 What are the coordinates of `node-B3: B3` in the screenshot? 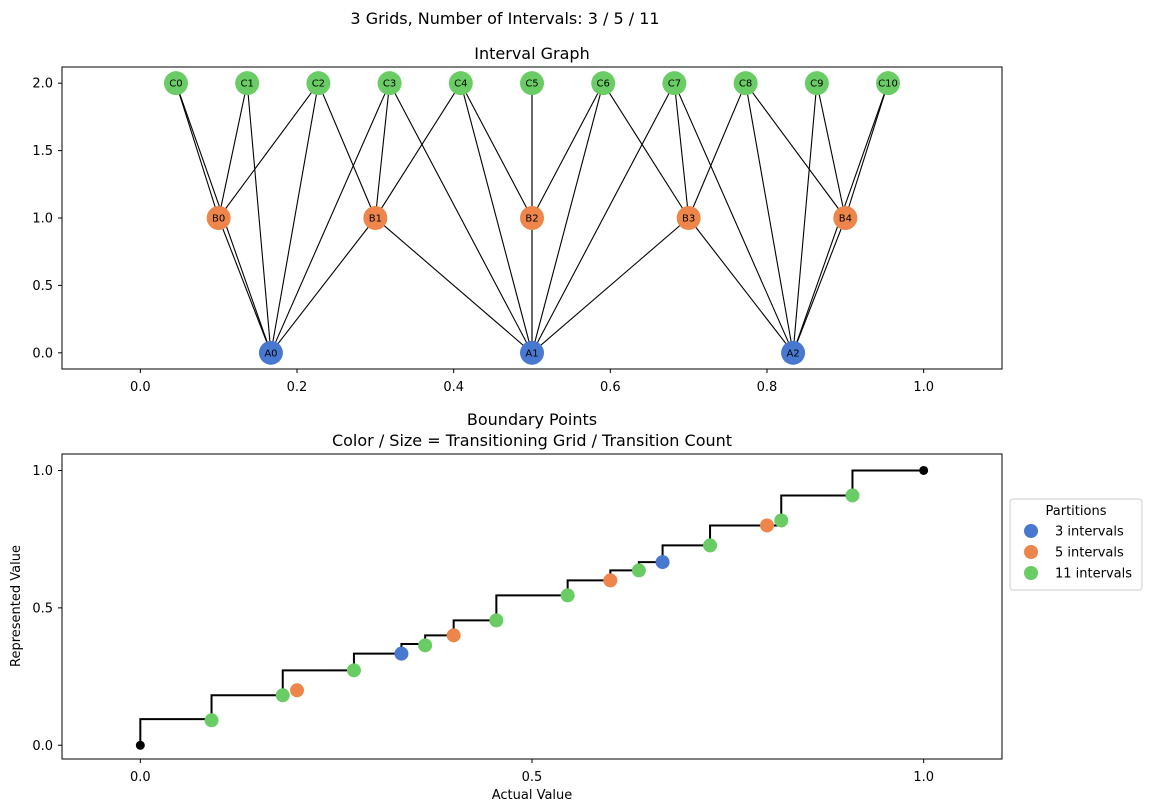 It's located at (688, 218).